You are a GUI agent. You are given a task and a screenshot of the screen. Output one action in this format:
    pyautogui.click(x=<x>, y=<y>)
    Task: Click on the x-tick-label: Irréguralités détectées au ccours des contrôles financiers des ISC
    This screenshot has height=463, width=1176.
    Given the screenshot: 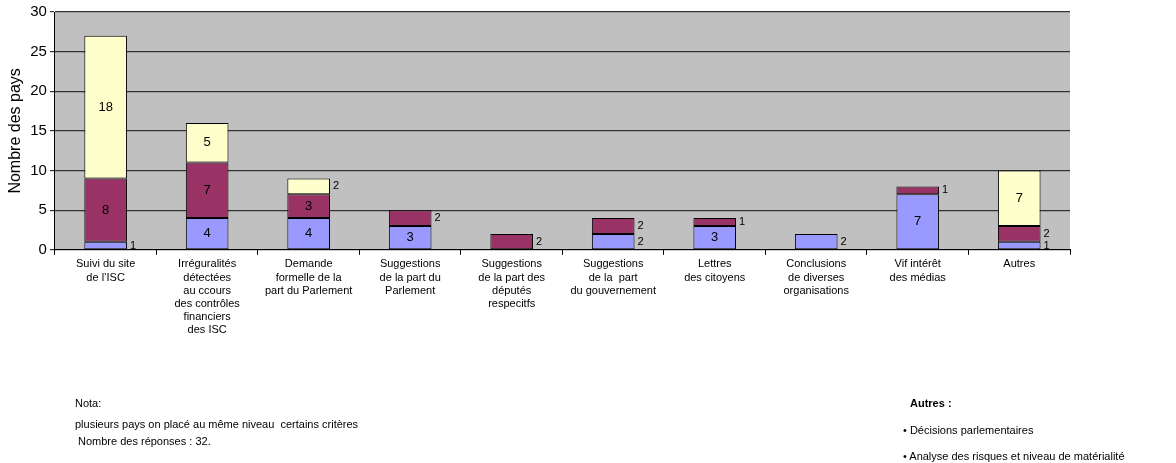 What is the action you would take?
    pyautogui.click(x=207, y=296)
    